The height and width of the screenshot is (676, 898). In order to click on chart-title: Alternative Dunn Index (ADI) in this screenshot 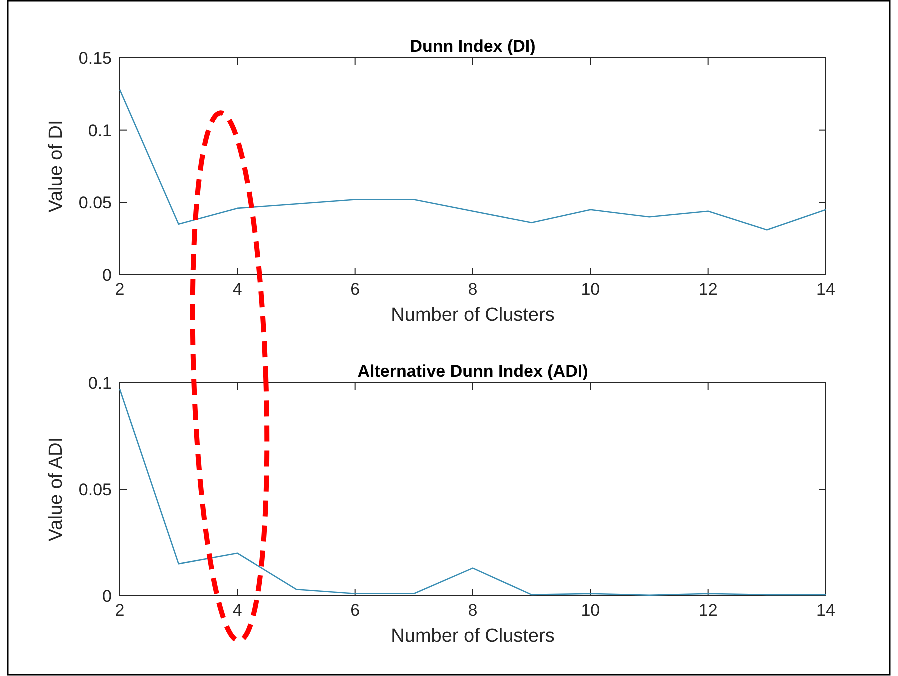, I will do `click(473, 371)`.